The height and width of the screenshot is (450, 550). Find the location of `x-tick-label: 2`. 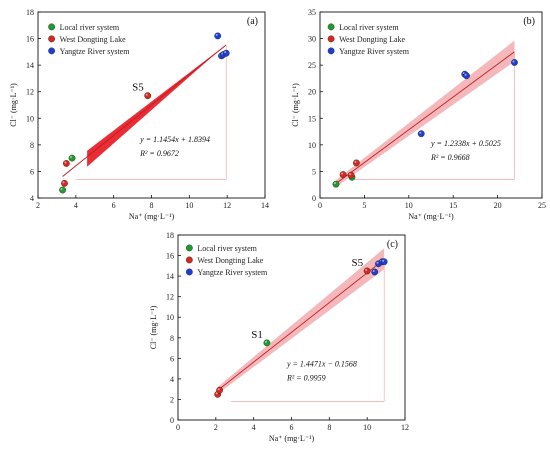

x-tick-label: 2 is located at coordinates (38, 205).